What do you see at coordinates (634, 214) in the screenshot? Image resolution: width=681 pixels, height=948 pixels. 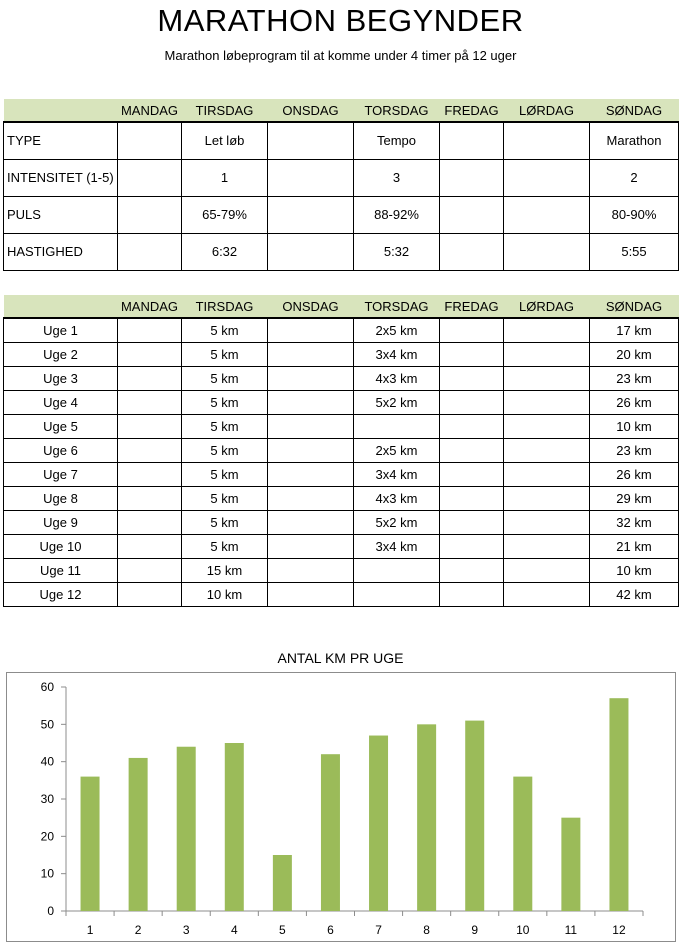 I see `table-cell: 80-90%` at bounding box center [634, 214].